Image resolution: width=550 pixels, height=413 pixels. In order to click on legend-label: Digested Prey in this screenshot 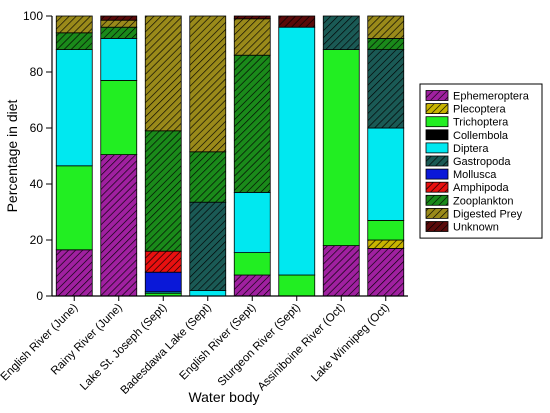, I will do `click(488, 214)`.